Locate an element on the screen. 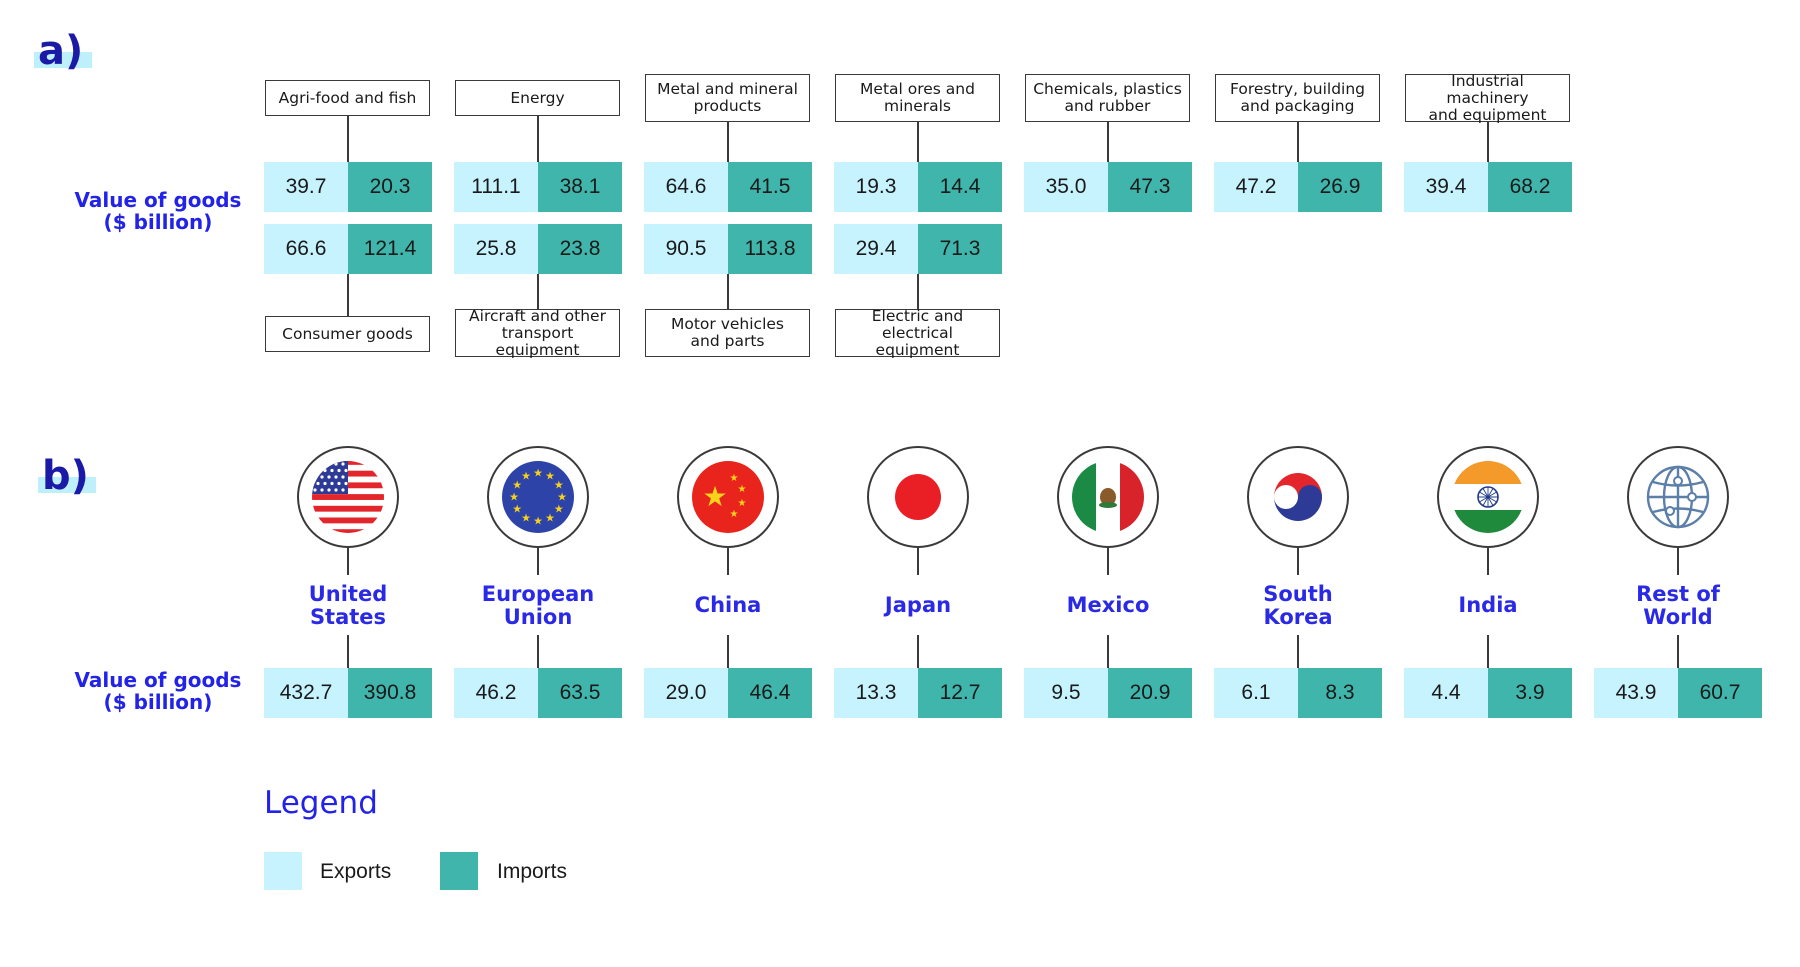 Image resolution: width=1800 pixels, height=967 pixels. region-0-imports-value: 390.8 is located at coordinates (390, 693).